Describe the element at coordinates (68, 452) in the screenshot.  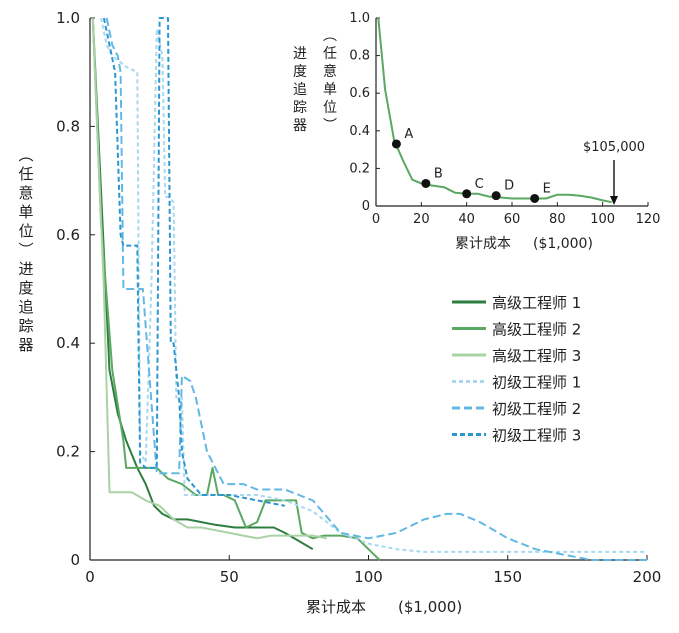
I see `main-y-tick-label: 0.2` at that location.